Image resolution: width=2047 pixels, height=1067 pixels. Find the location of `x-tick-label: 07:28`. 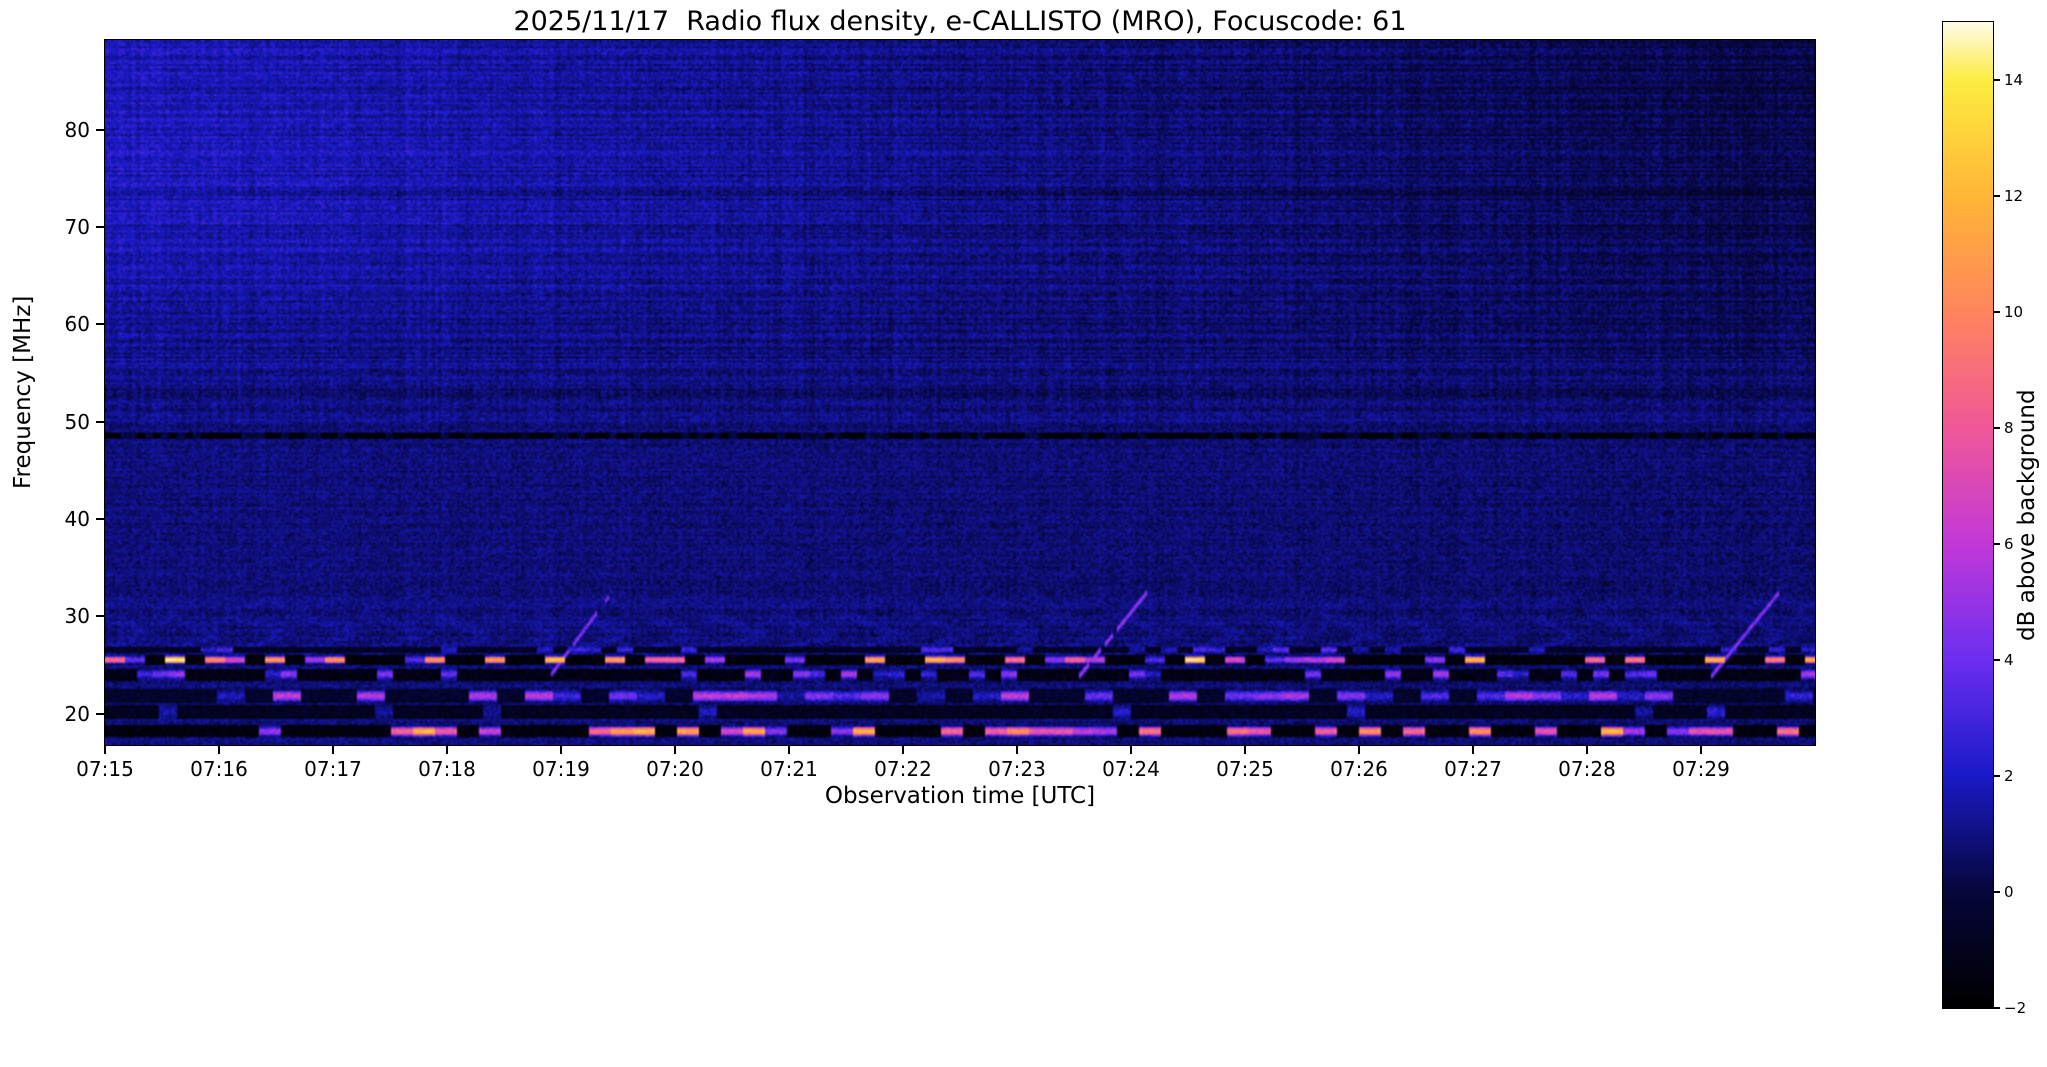

x-tick-label: 07:28 is located at coordinates (1587, 769).